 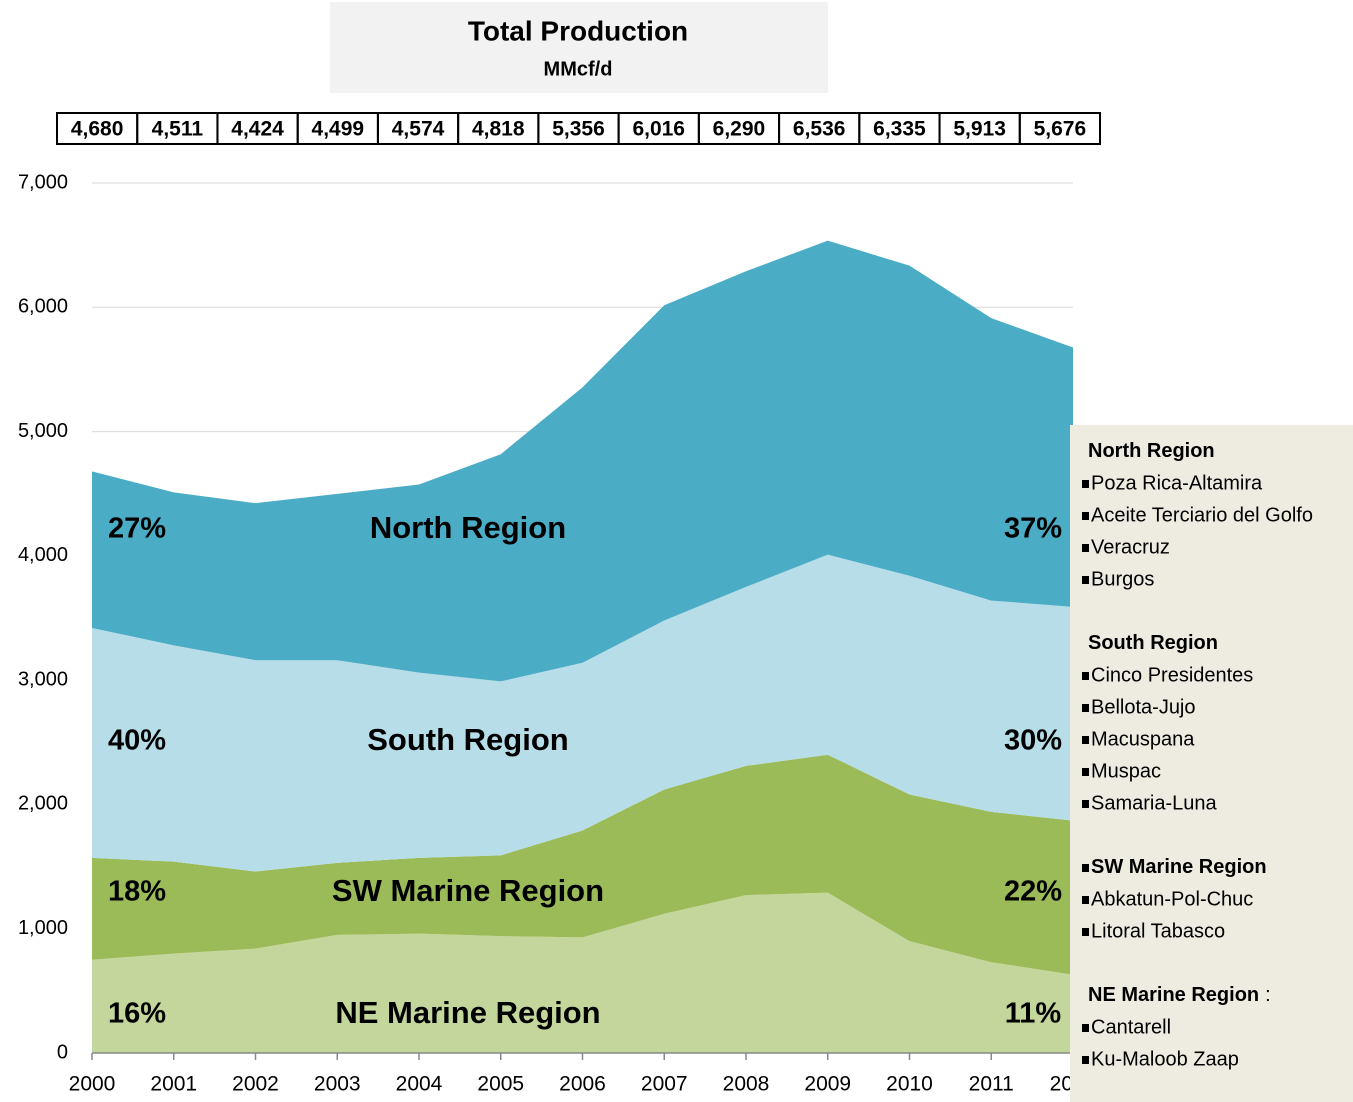 I want to click on chart-subtitle: MMcf/d, so click(x=578, y=69).